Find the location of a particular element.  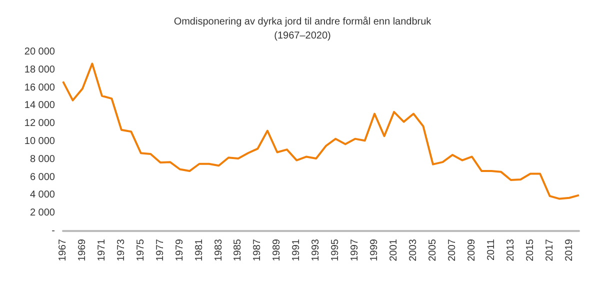

x-tick-label: 2013 is located at coordinates (510, 250).